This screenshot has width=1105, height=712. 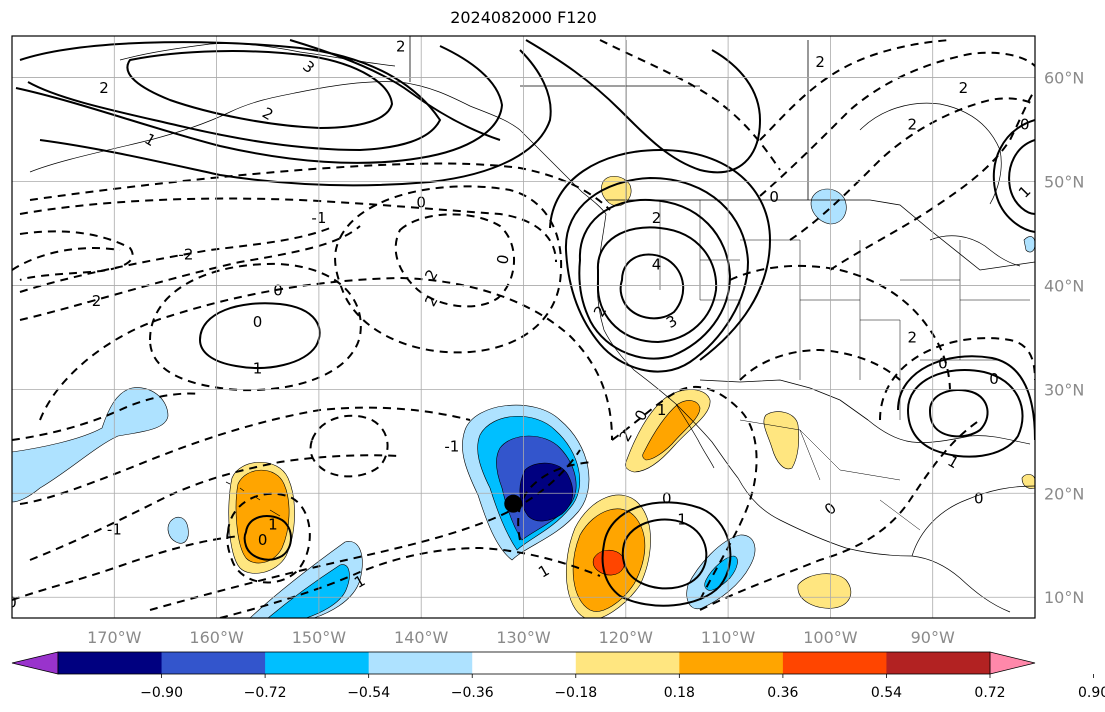 I want to click on contour-hawaii-zero, so click(x=268, y=538).